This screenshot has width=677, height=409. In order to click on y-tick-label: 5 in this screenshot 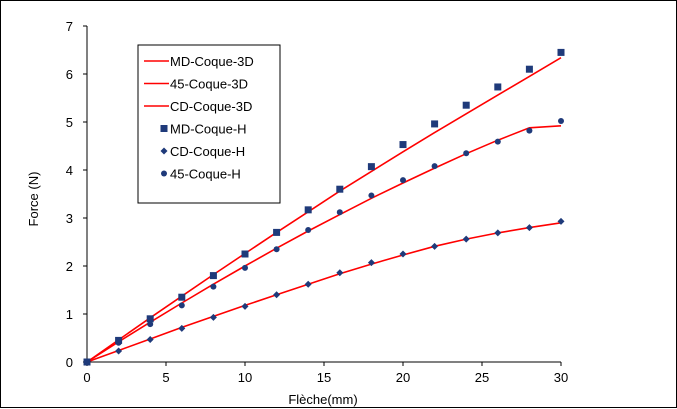, I will do `click(69, 122)`.